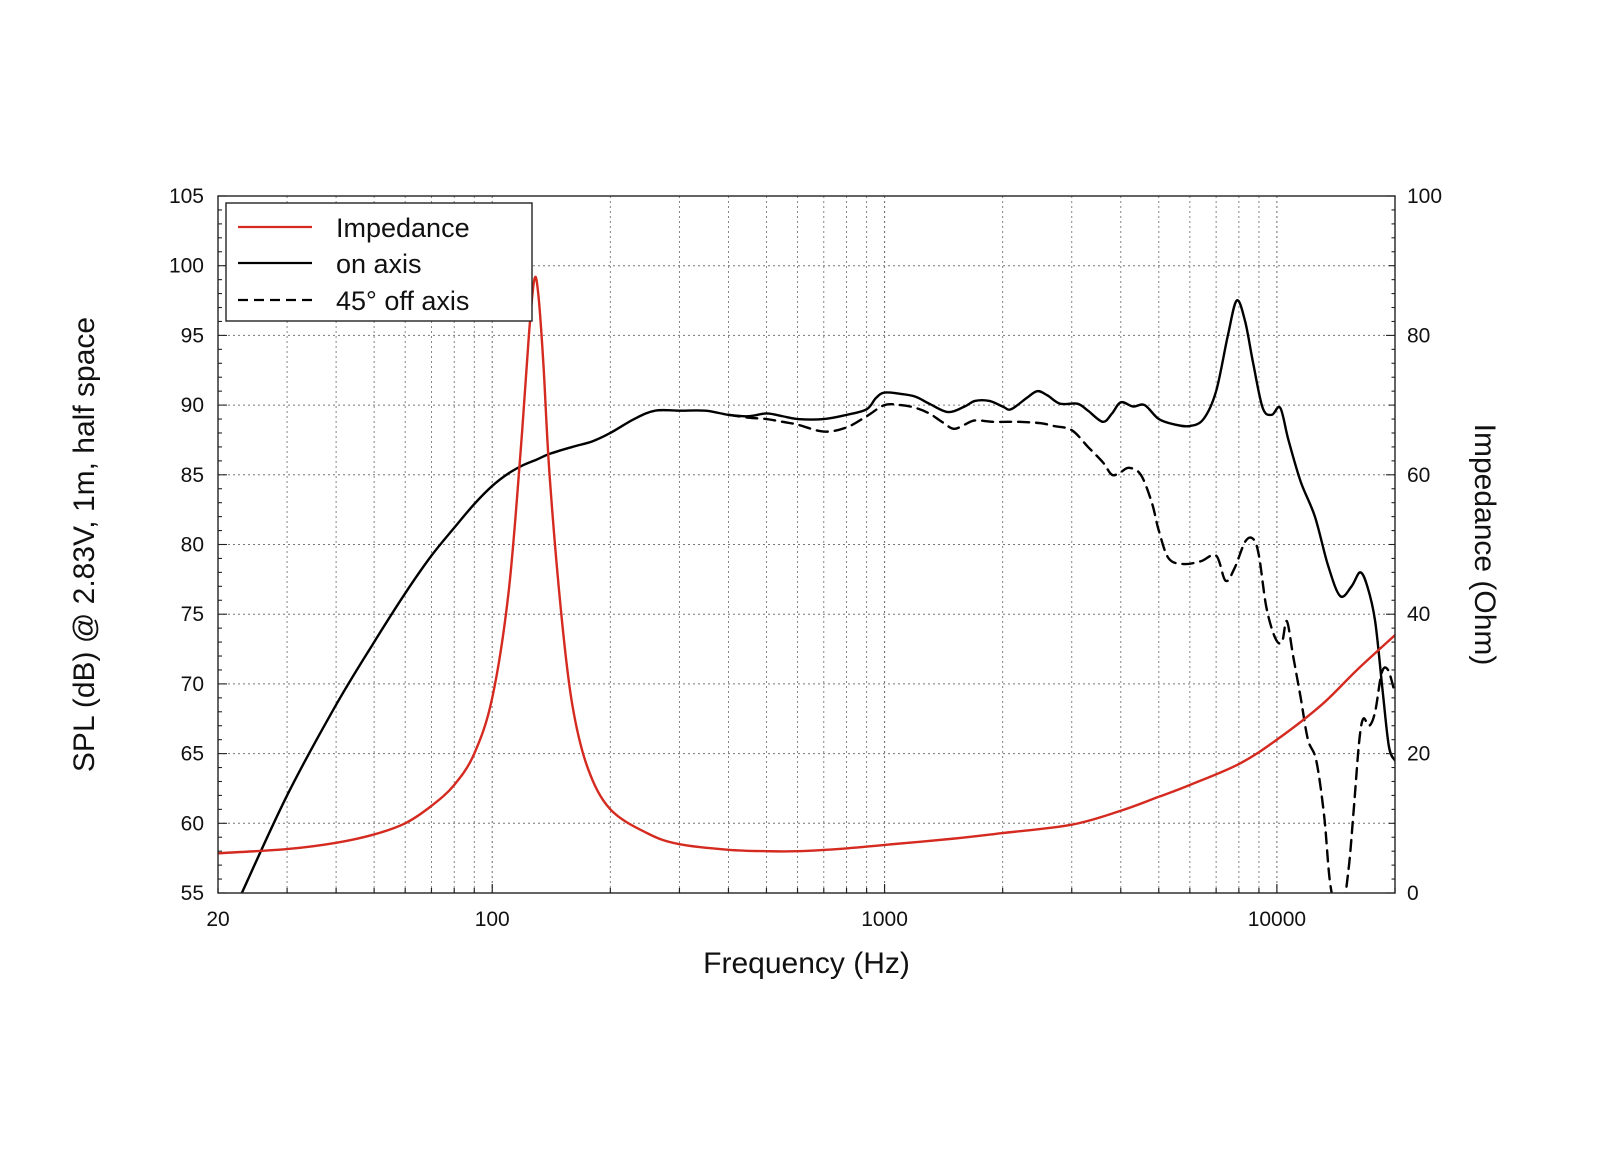  I want to click on legend: Impedance on axis 45° off axis, so click(379, 262).